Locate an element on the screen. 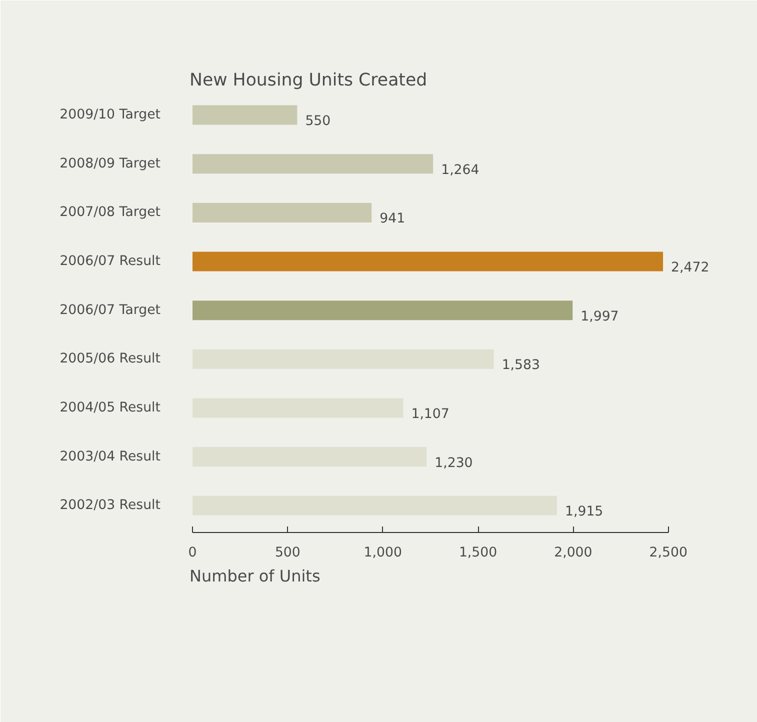 Image resolution: width=757 pixels, height=722 pixels. y-tick-label: 2006/07 Target is located at coordinates (110, 310).